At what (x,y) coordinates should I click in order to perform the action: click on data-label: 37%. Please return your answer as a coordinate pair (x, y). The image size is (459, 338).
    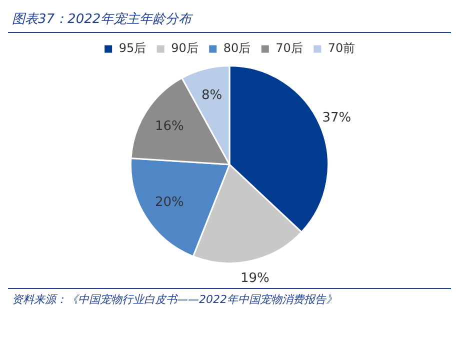
    Looking at the image, I should click on (337, 118).